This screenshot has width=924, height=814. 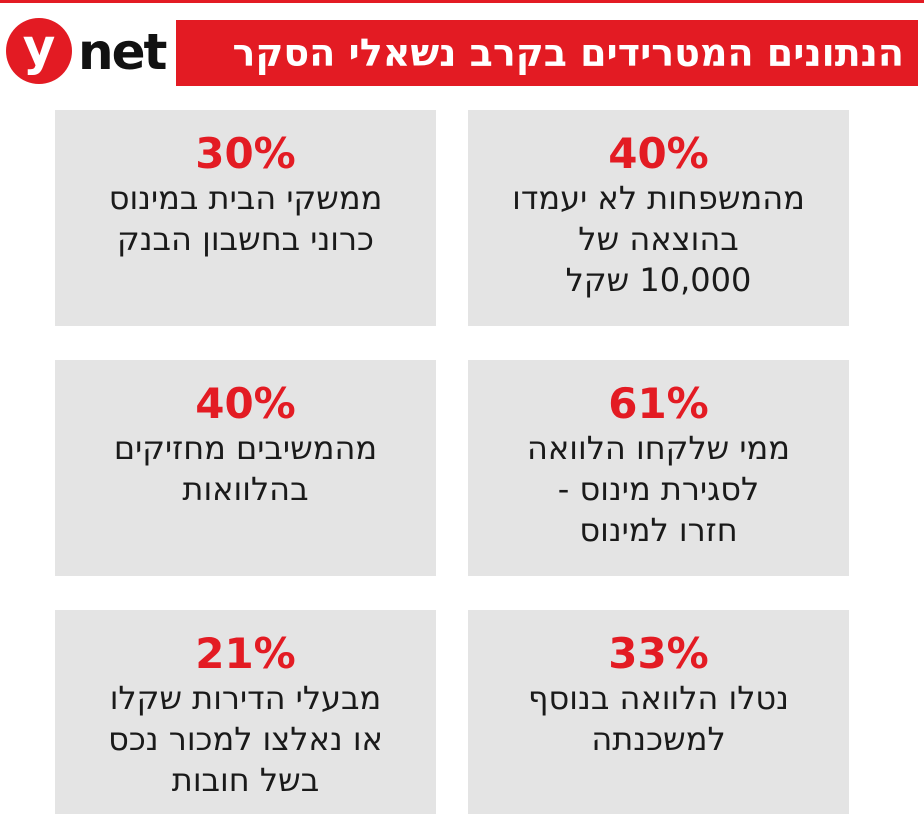 What do you see at coordinates (658, 198) in the screenshot?
I see `stat-line: מהמשפחות לא יעמדו` at bounding box center [658, 198].